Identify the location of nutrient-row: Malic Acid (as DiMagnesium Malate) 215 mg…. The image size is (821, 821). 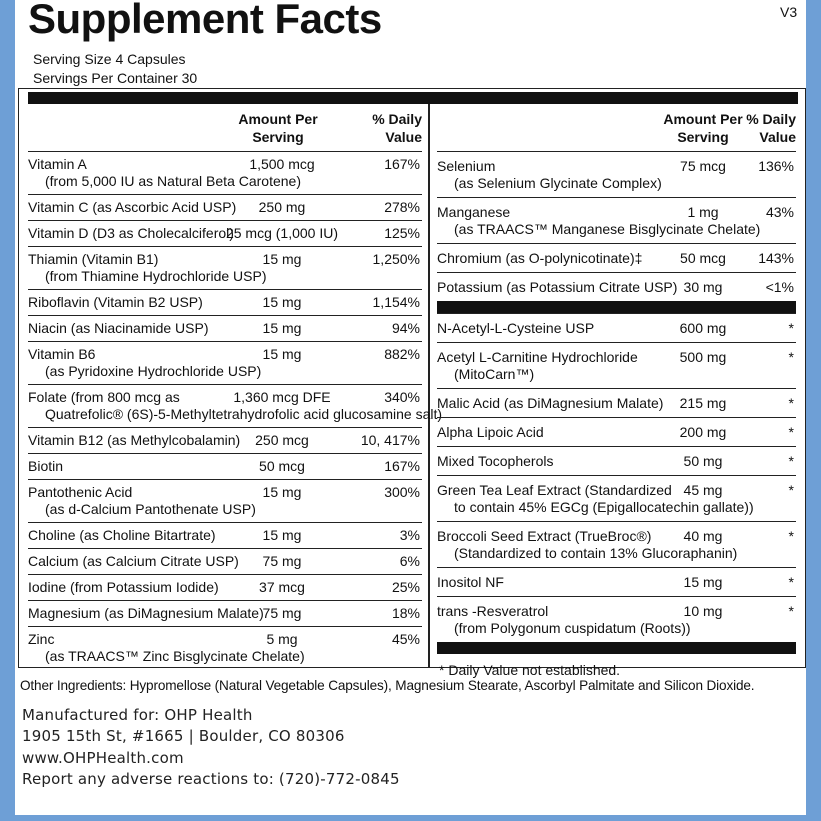
(616, 402).